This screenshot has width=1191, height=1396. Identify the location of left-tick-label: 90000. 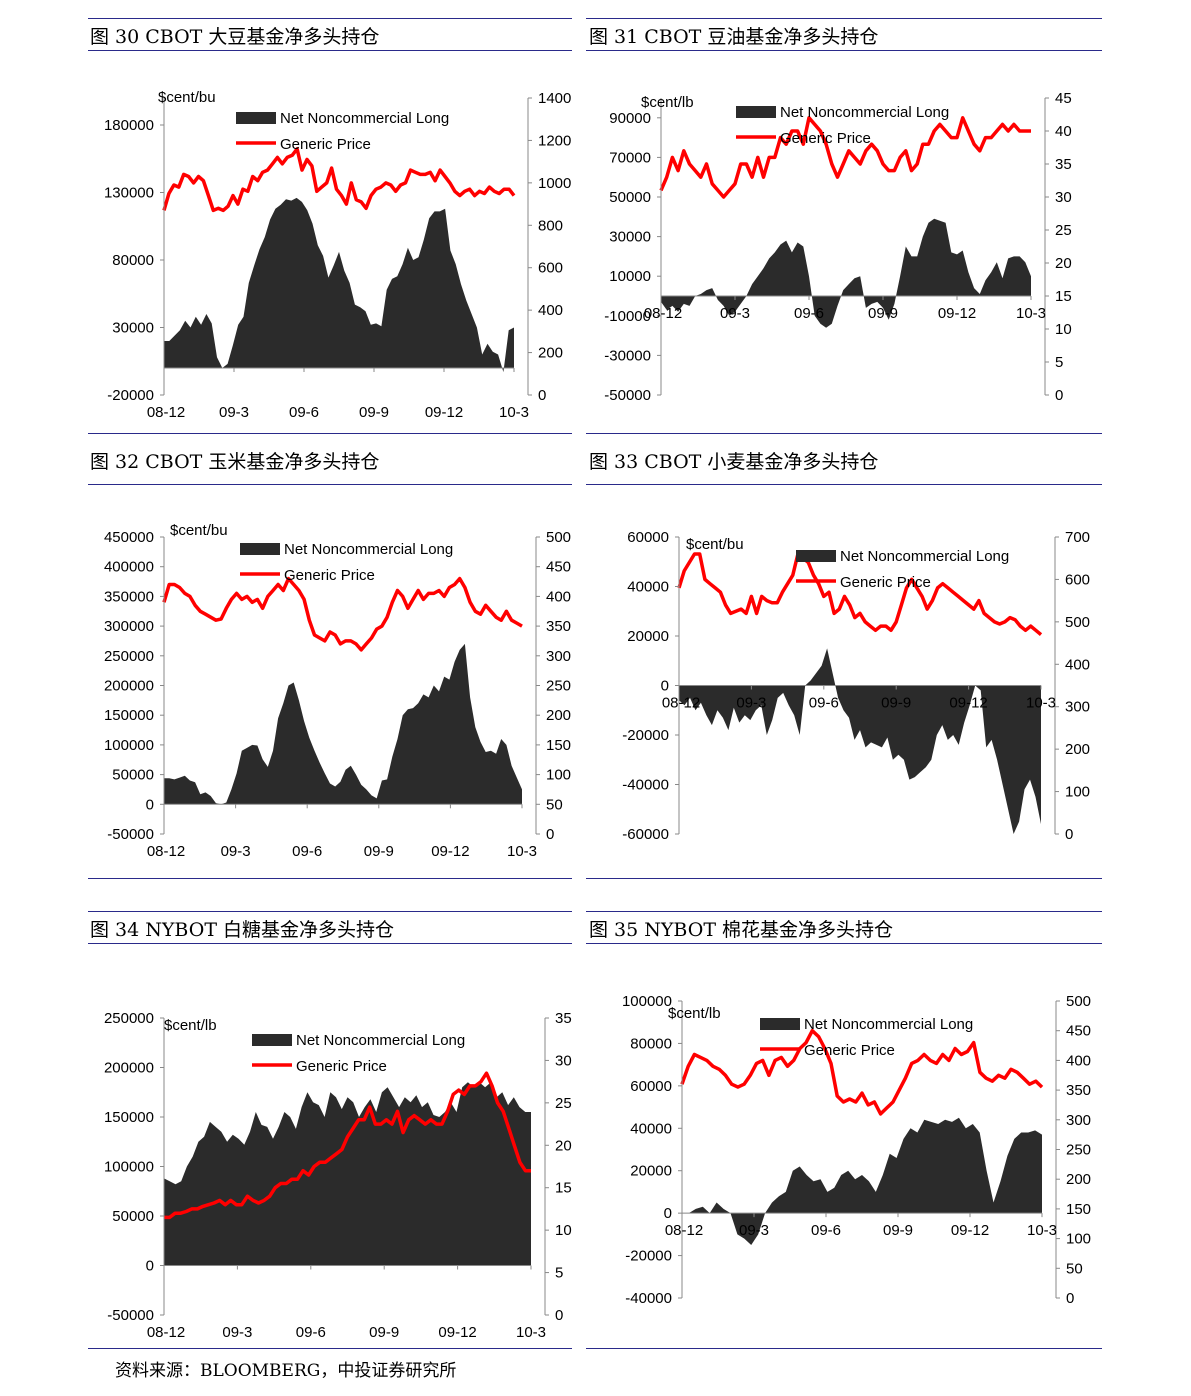
(630, 118).